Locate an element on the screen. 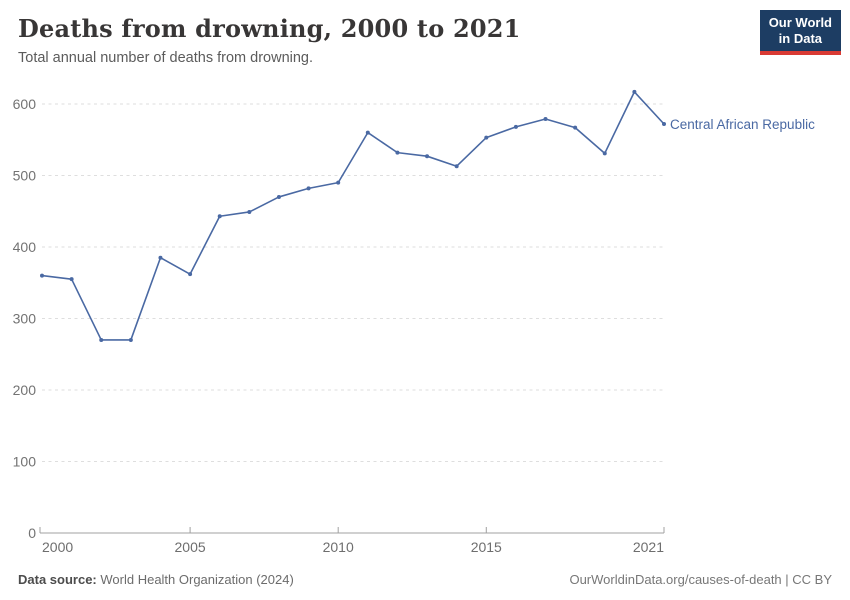 The width and height of the screenshot is (850, 600). data-source-value: World Health Organization (2024) is located at coordinates (197, 579).